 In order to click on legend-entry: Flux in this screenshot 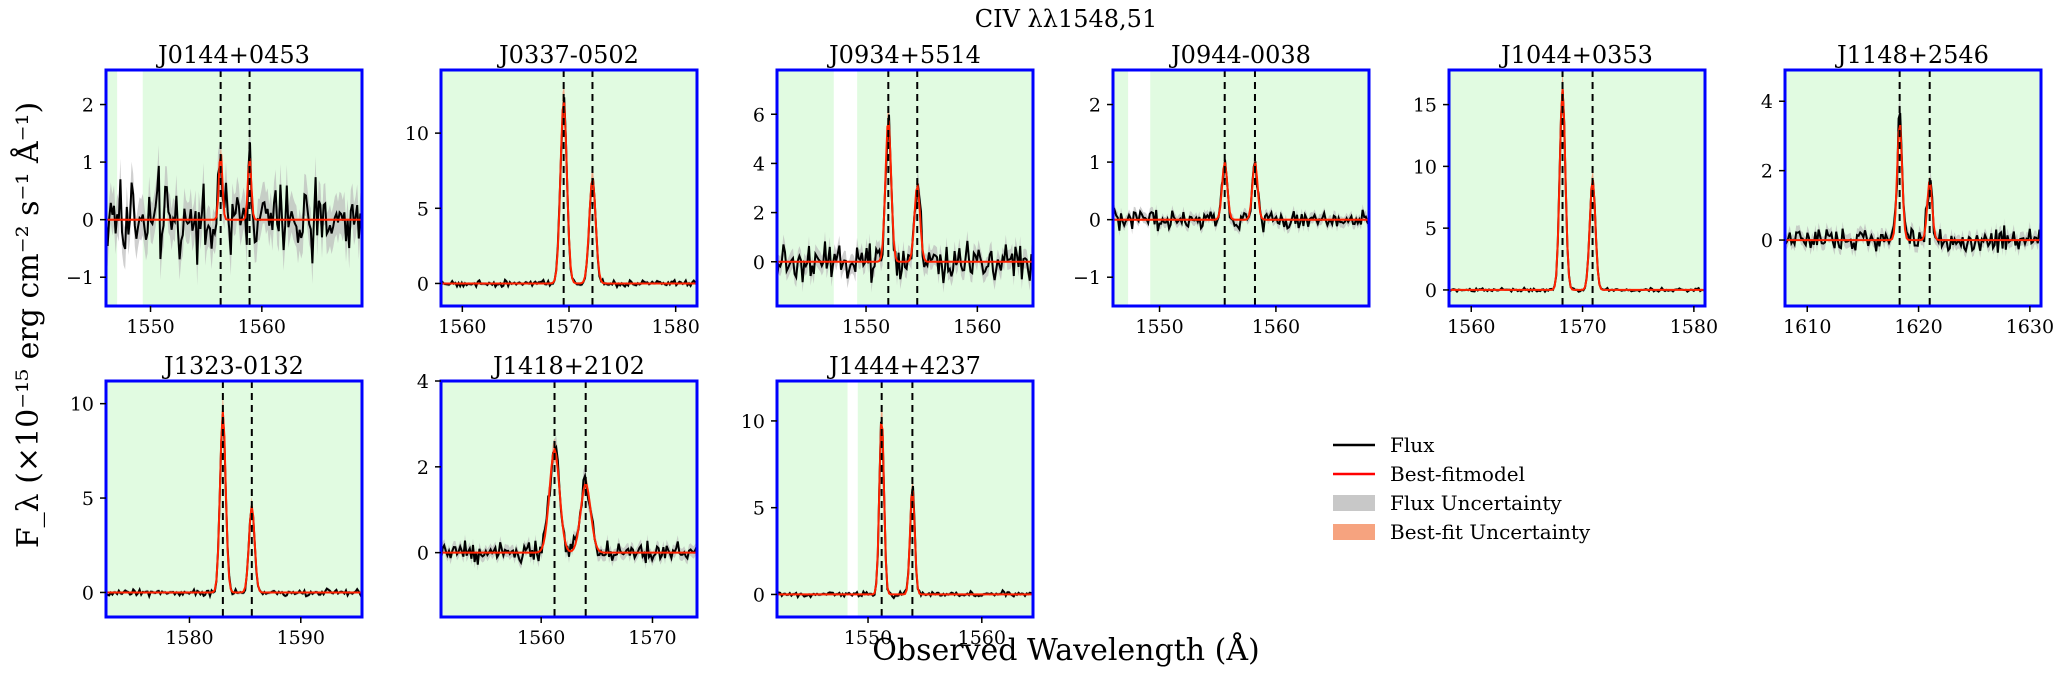, I will do `click(1384, 445)`.